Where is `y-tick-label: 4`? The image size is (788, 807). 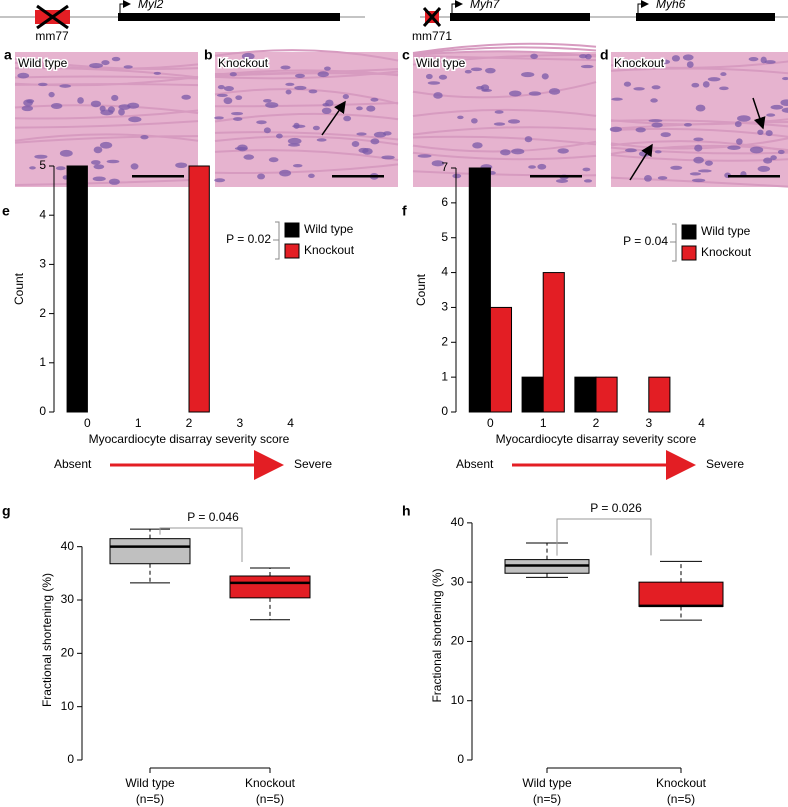
y-tick-label: 4 is located at coordinates (42, 214).